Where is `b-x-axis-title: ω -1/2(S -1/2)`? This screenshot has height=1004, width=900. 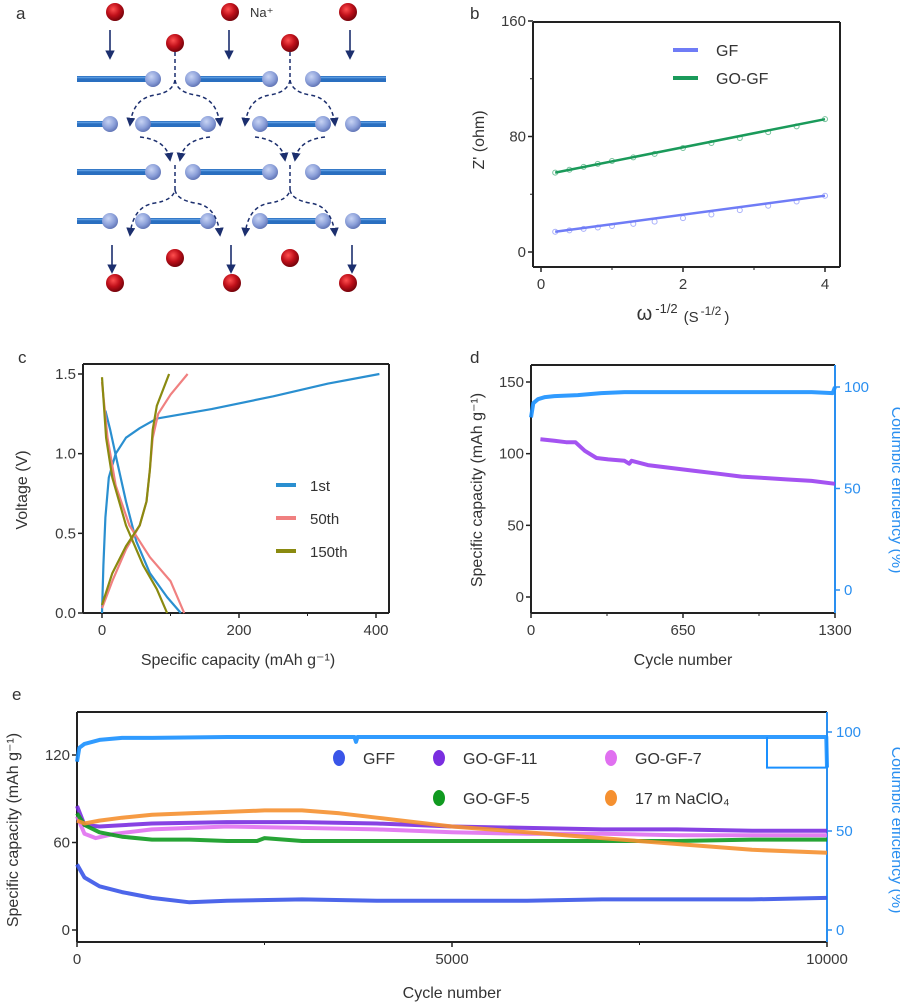
b-x-axis-title: ω -1/2(S -1/2) is located at coordinates (683, 313).